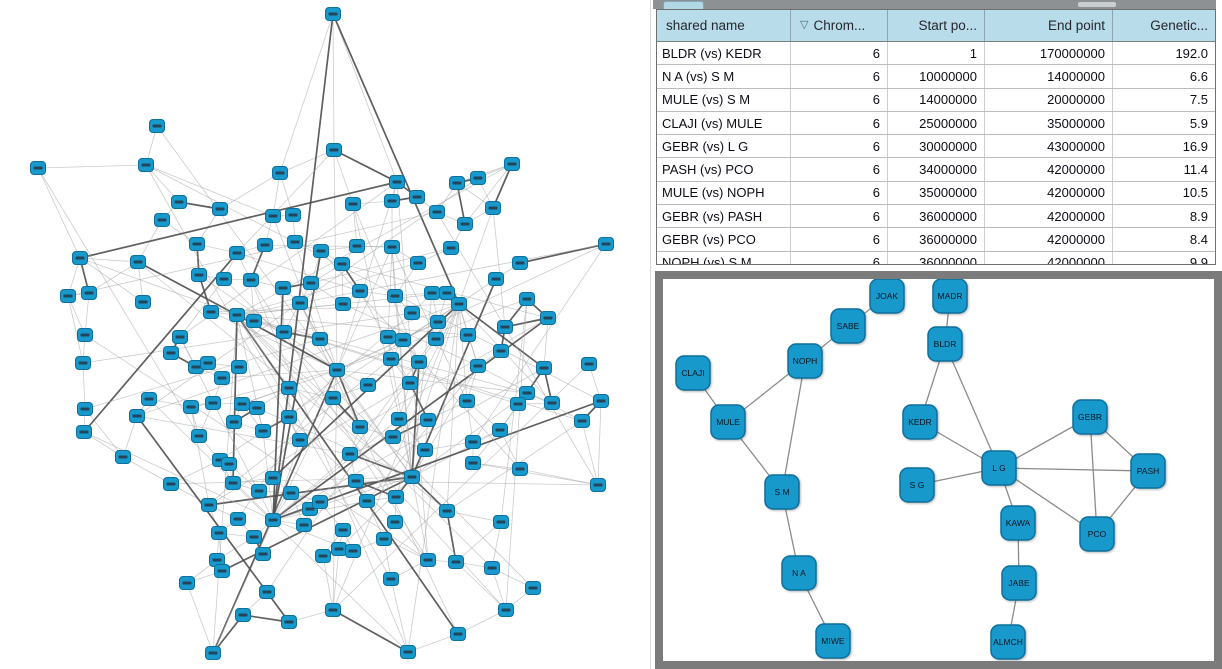  What do you see at coordinates (1198, 240) in the screenshot?
I see `table-cell: 8.4` at bounding box center [1198, 240].